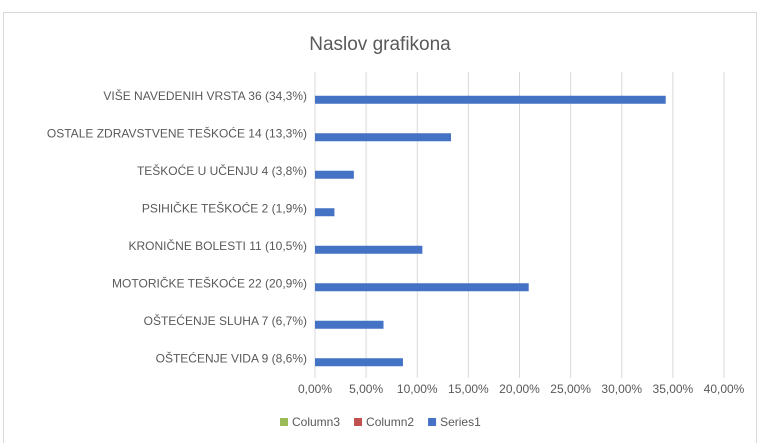  What do you see at coordinates (366, 389) in the screenshot?
I see `x-tick-label: 5,00%` at bounding box center [366, 389].